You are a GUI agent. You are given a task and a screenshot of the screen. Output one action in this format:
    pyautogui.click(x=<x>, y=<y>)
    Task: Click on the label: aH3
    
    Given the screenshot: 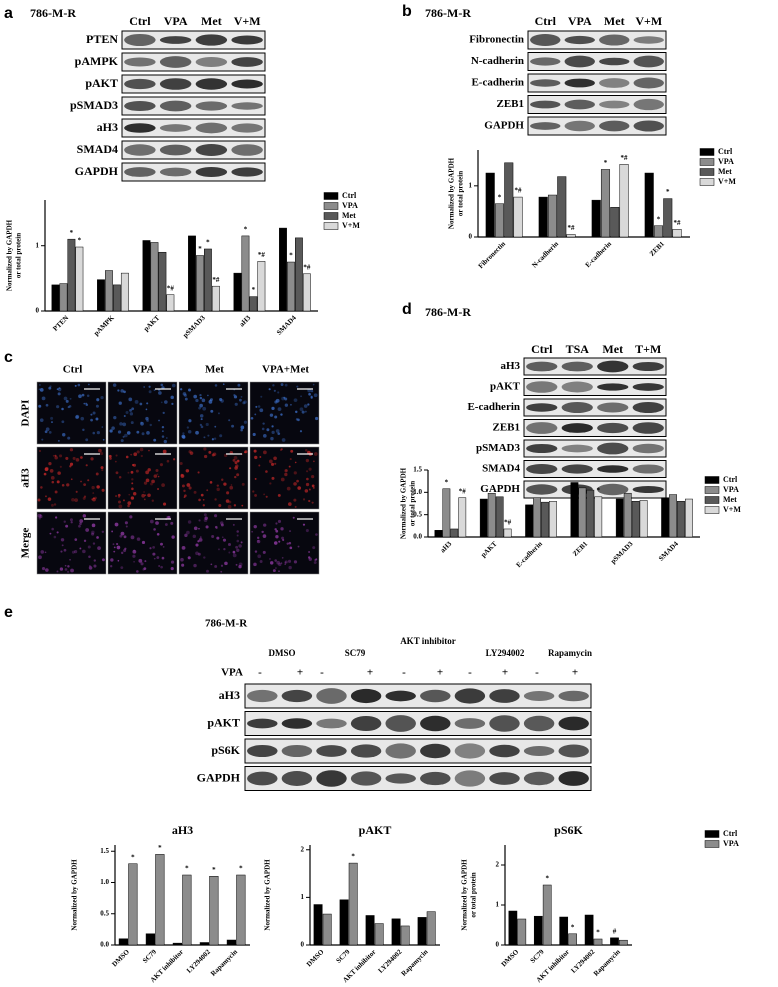 What is the action you would take?
    pyautogui.click(x=107, y=127)
    